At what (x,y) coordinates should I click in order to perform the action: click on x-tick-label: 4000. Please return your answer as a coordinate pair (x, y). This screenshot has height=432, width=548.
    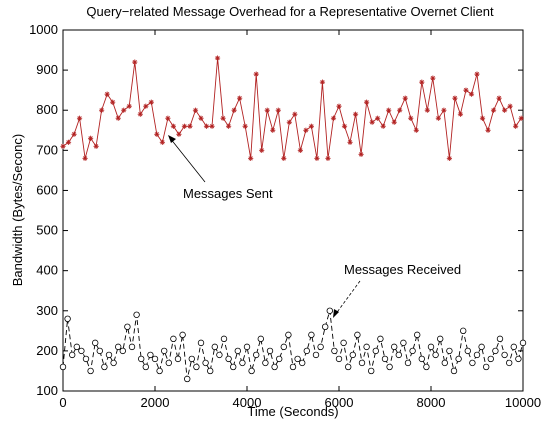
    Looking at the image, I should click on (247, 402).